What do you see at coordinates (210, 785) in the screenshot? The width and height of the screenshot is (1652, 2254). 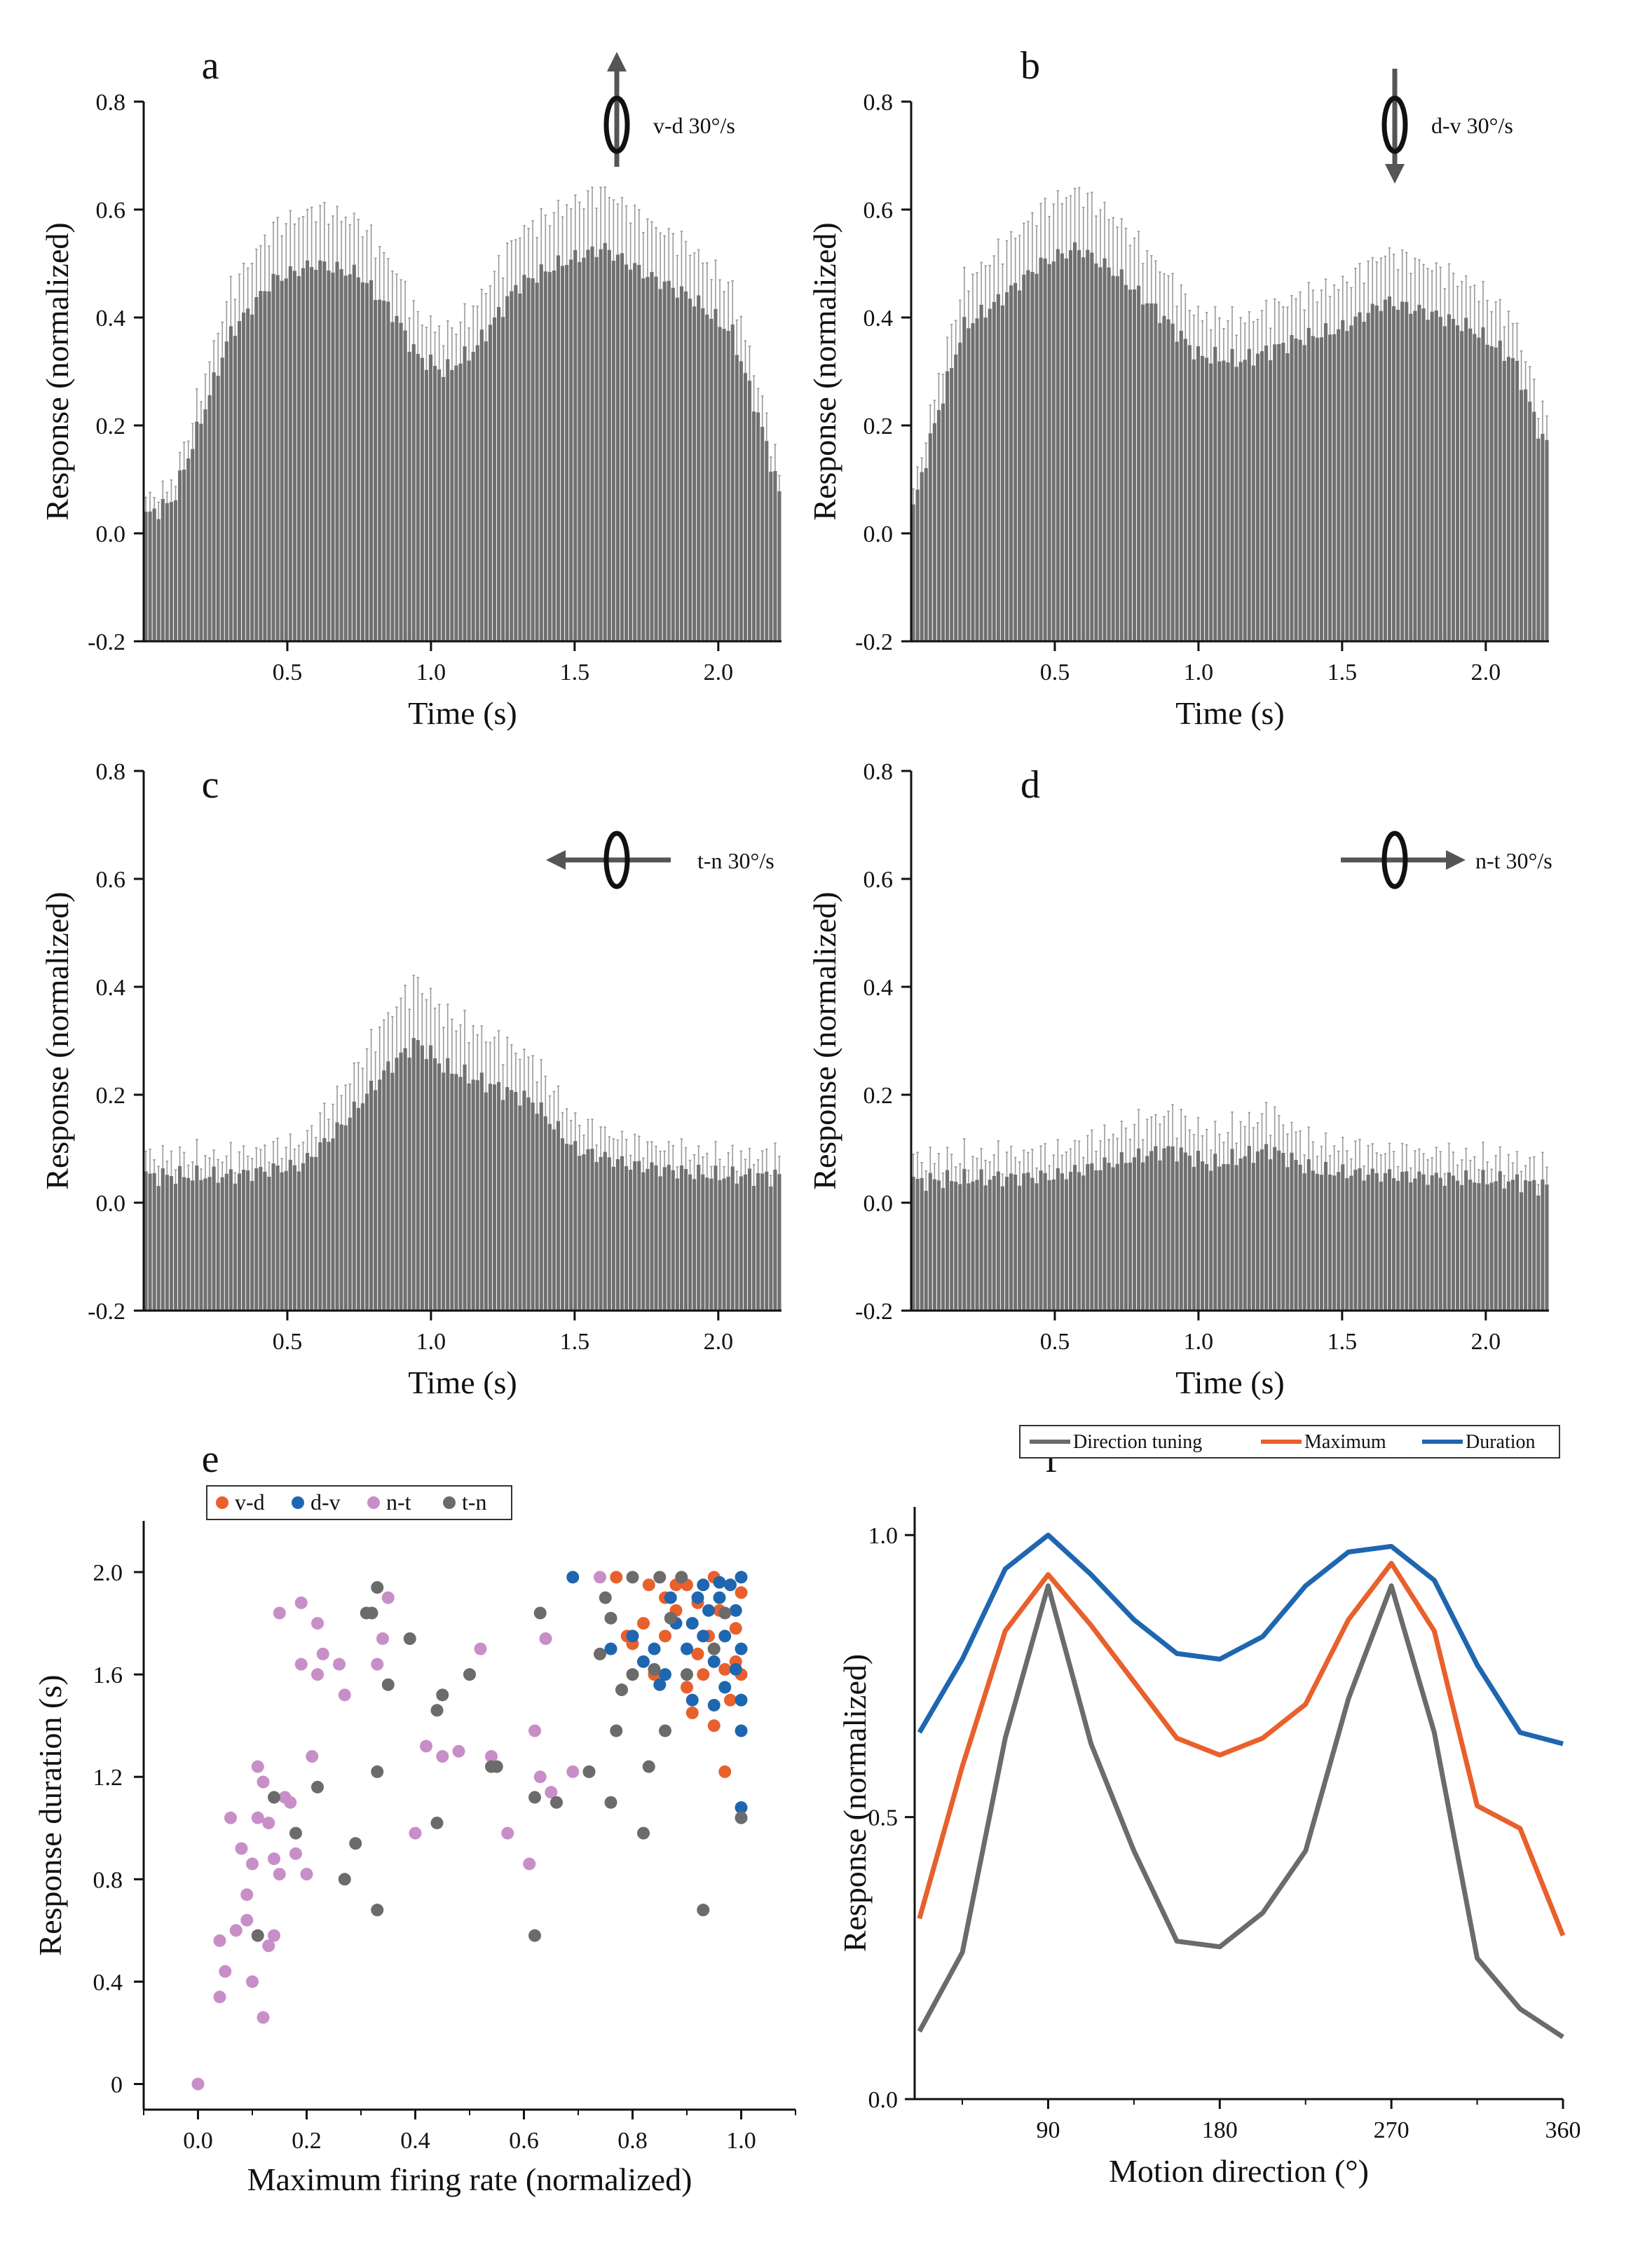 I see `panel-label: c` at bounding box center [210, 785].